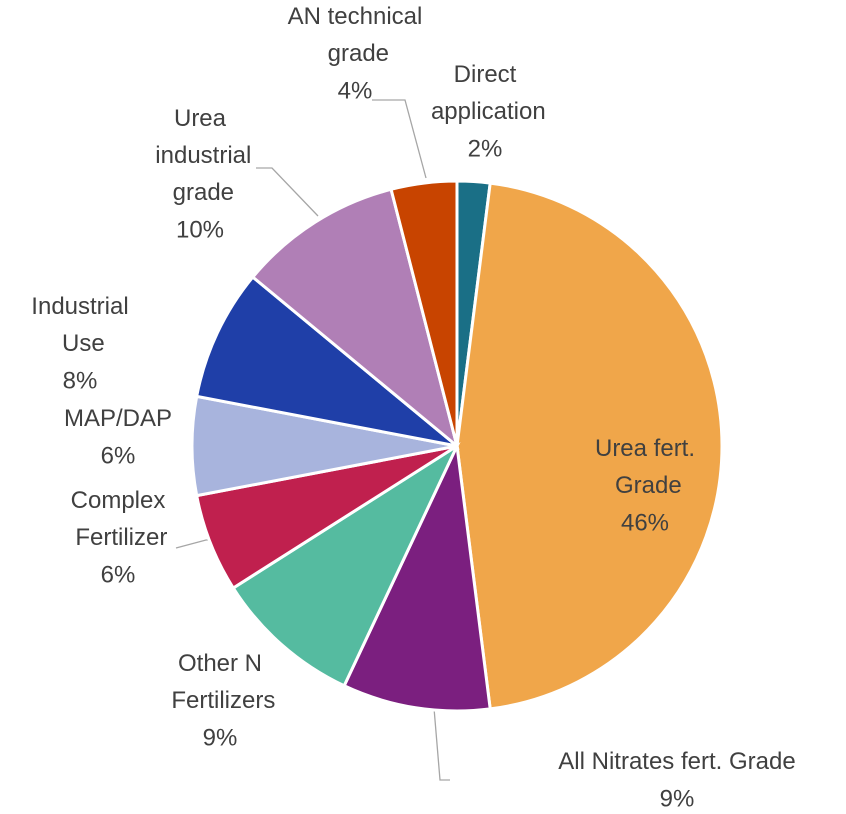  What do you see at coordinates (79, 325) in the screenshot?
I see `slice-label: Industrial Use` at bounding box center [79, 325].